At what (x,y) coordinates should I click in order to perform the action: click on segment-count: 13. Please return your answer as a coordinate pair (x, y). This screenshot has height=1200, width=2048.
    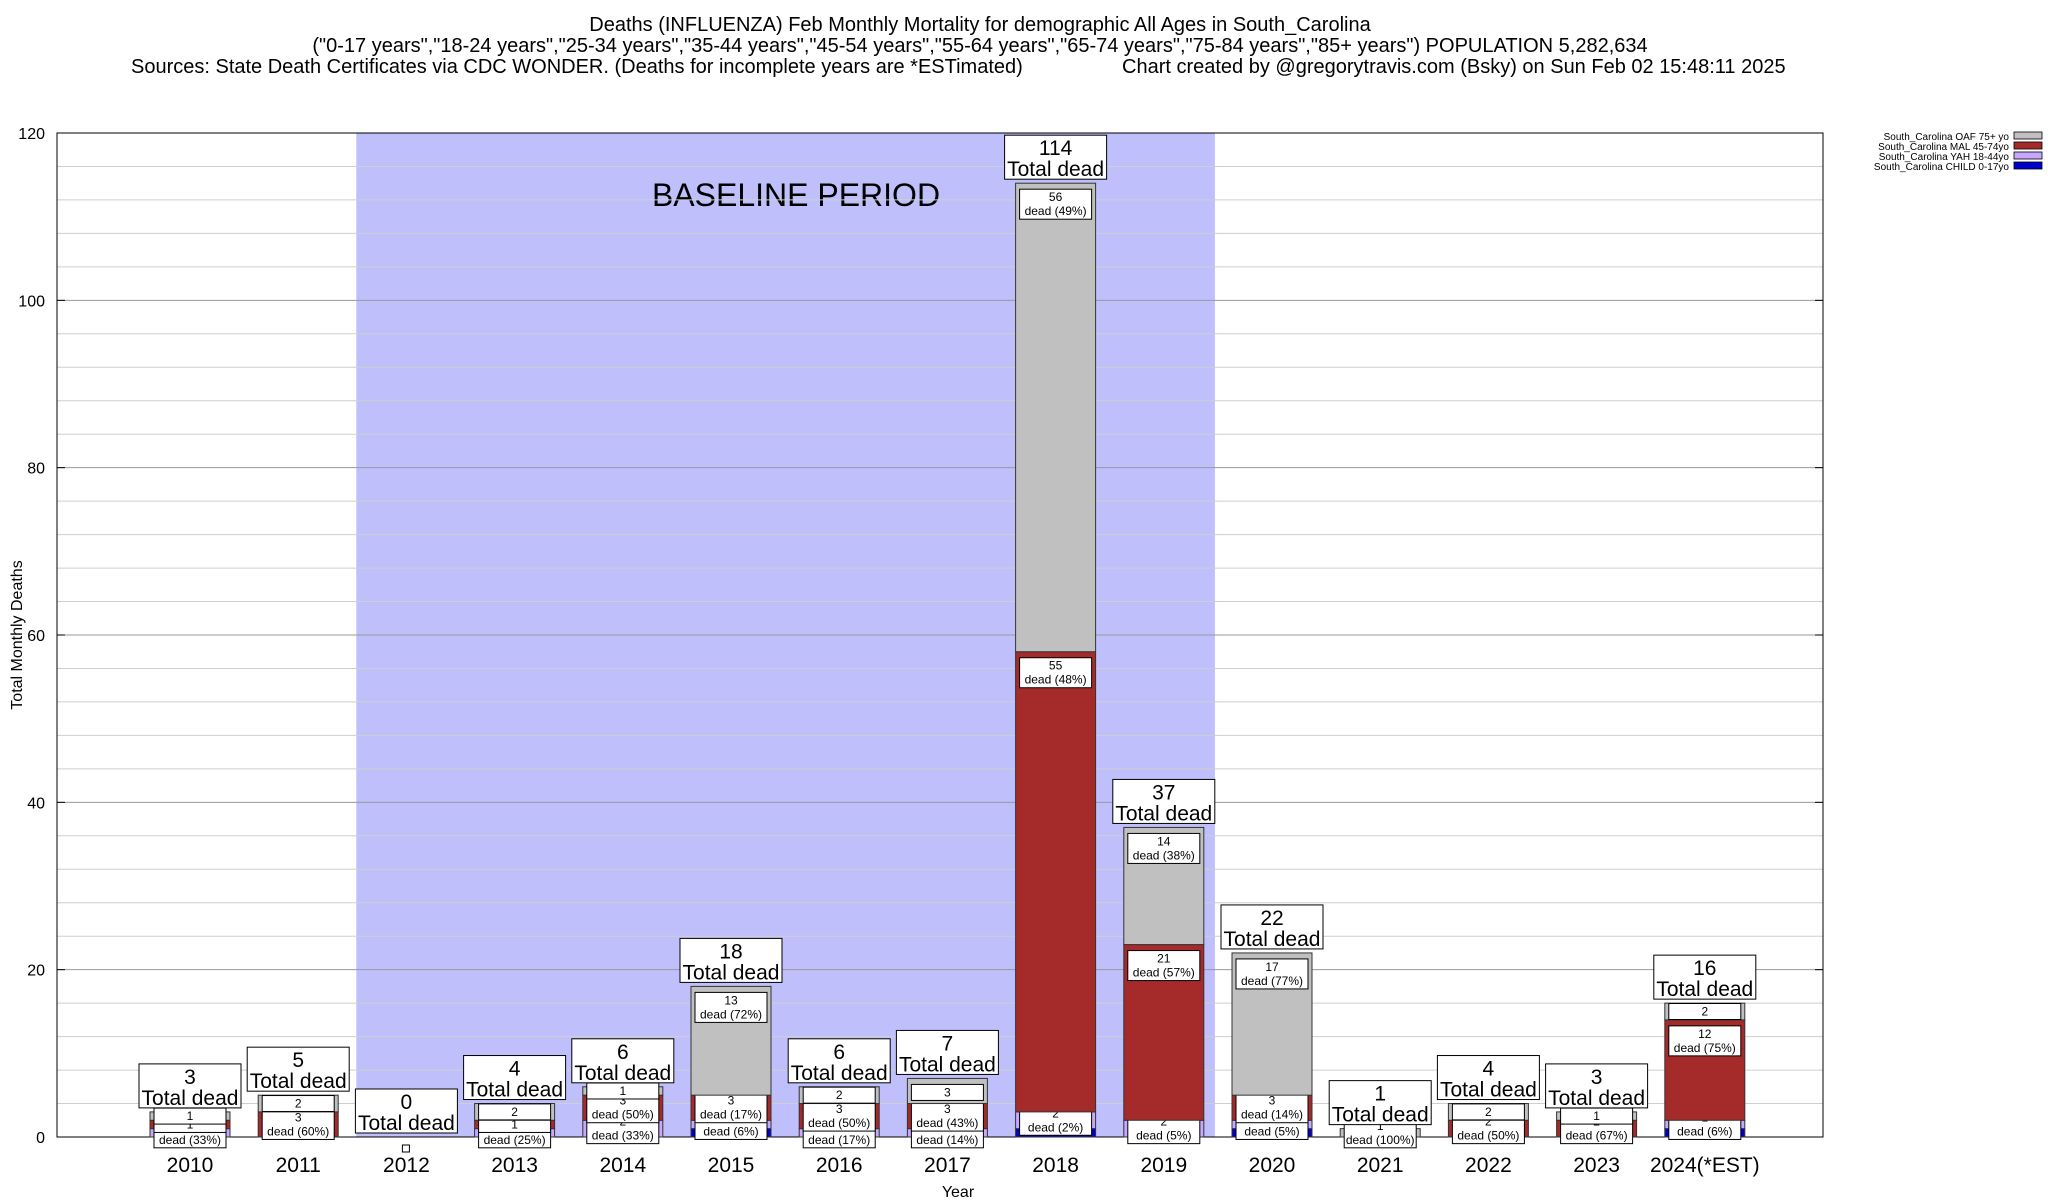
    Looking at the image, I should click on (731, 1000).